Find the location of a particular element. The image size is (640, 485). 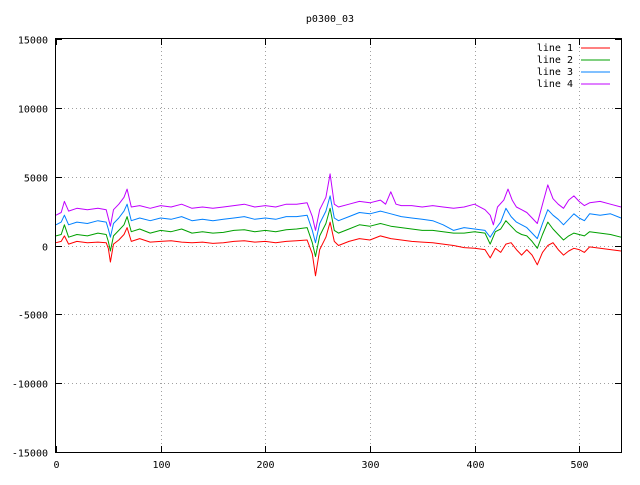

y-tick-label: 5000 is located at coordinates (36, 179).